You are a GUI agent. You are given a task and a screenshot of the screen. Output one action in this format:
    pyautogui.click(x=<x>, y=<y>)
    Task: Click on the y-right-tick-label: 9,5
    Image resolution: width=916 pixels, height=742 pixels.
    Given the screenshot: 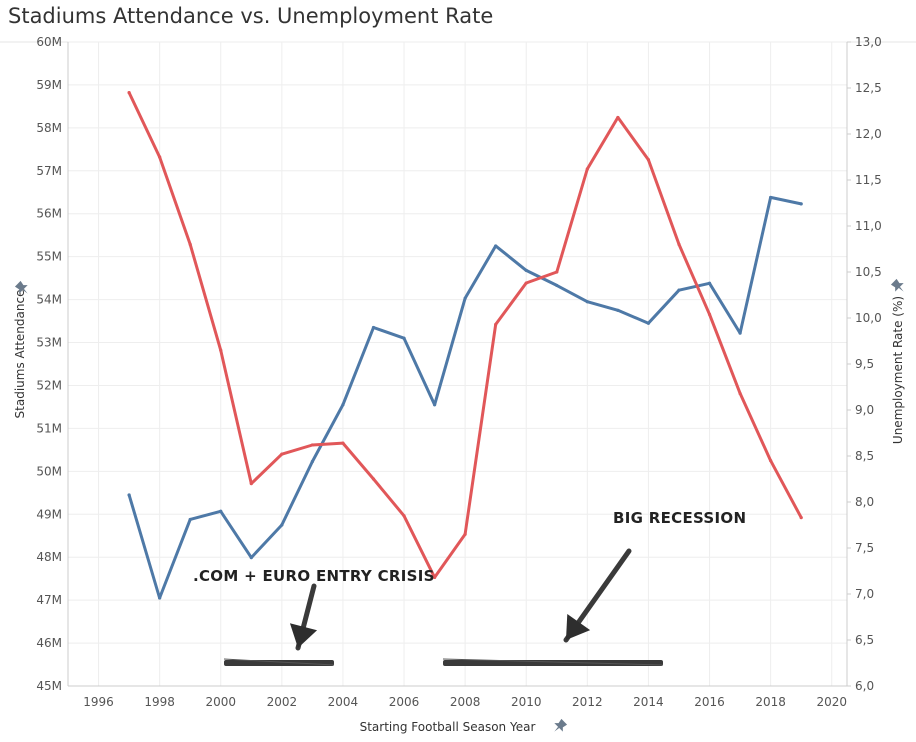 What is the action you would take?
    pyautogui.click(x=864, y=364)
    